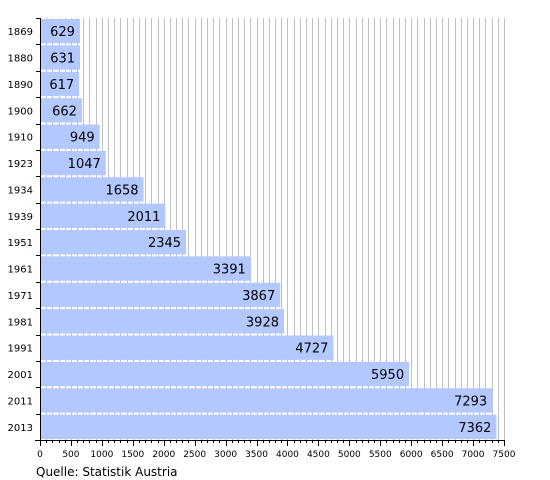 This screenshot has height=480, width=550. Describe the element at coordinates (473, 455) in the screenshot. I see `x-tick-label: 7000` at that location.